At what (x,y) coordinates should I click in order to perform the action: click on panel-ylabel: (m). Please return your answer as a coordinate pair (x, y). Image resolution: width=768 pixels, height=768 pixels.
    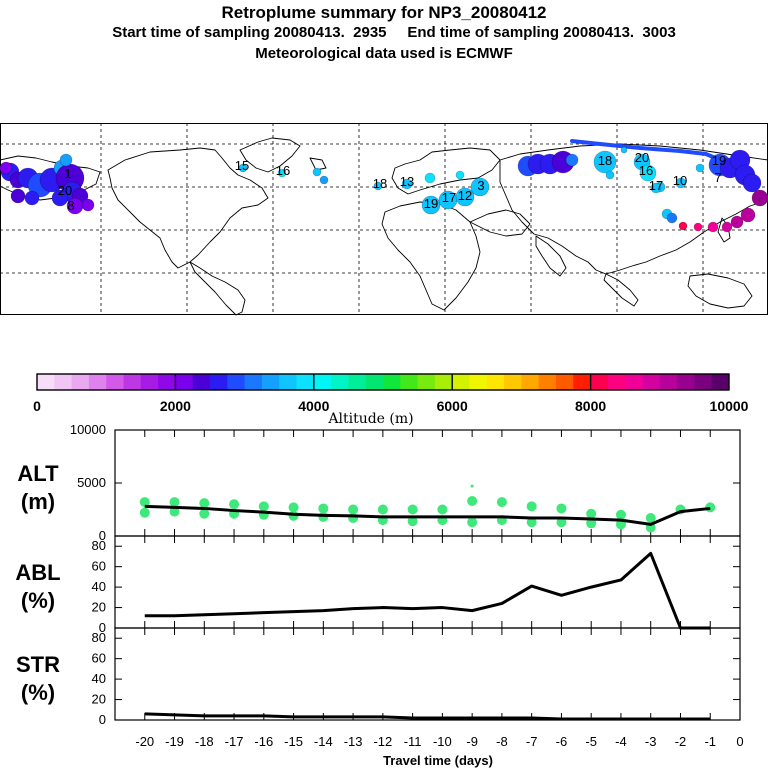
    Looking at the image, I should click on (38, 501).